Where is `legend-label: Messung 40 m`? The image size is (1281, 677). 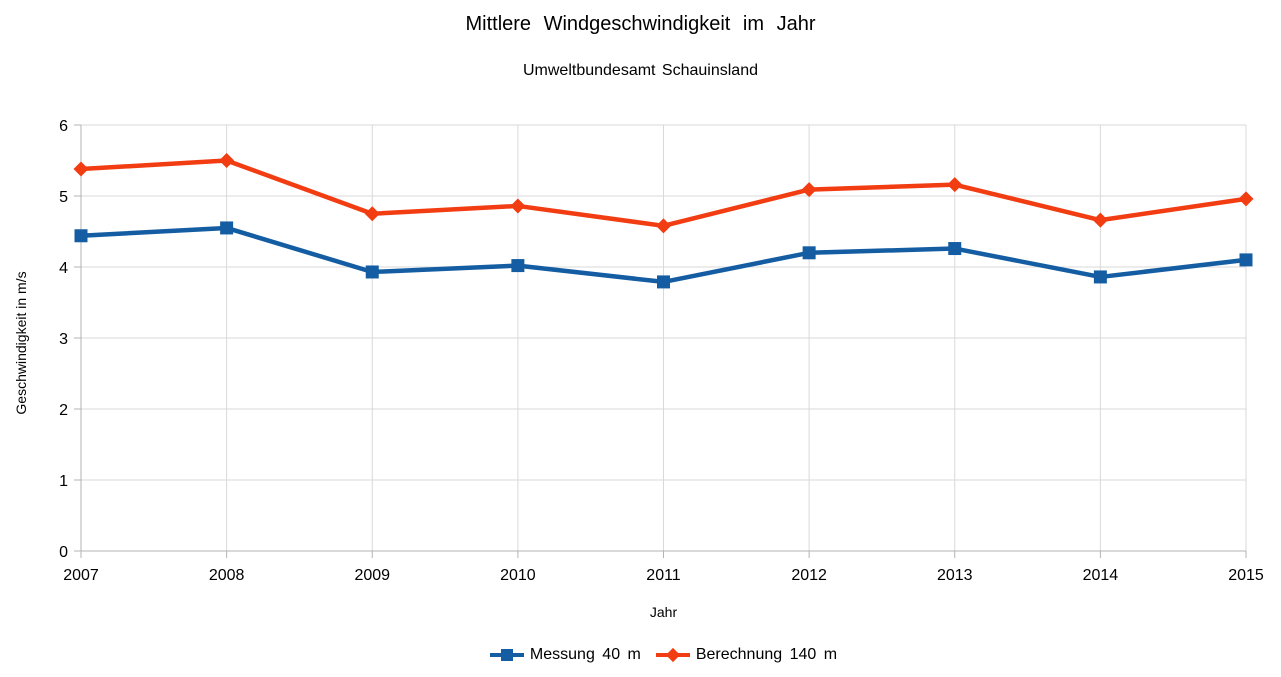
legend-label: Messung 40 m is located at coordinates (585, 654).